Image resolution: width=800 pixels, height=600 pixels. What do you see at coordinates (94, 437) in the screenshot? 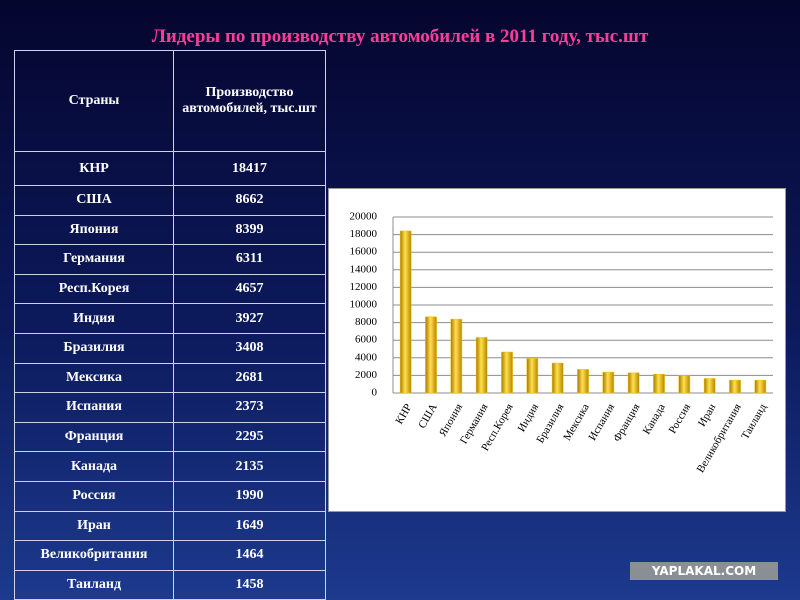
I see `country-cell: Франция` at bounding box center [94, 437].